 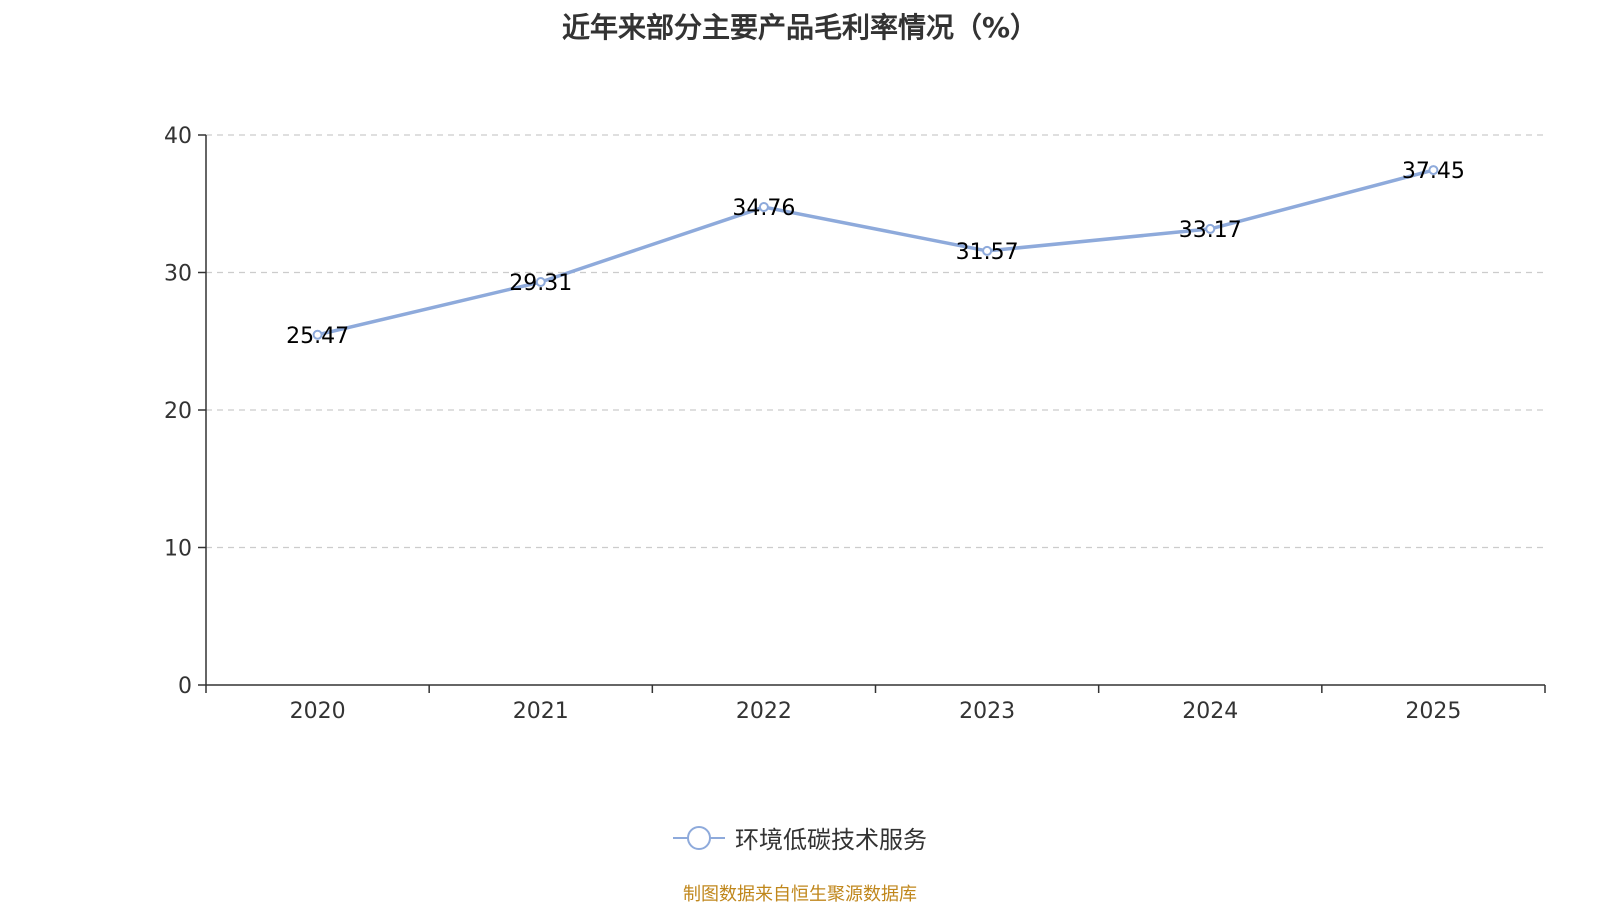 What do you see at coordinates (800, 27) in the screenshot?
I see `chart-title: 近年来部分主要产品毛利率情况（%）` at bounding box center [800, 27].